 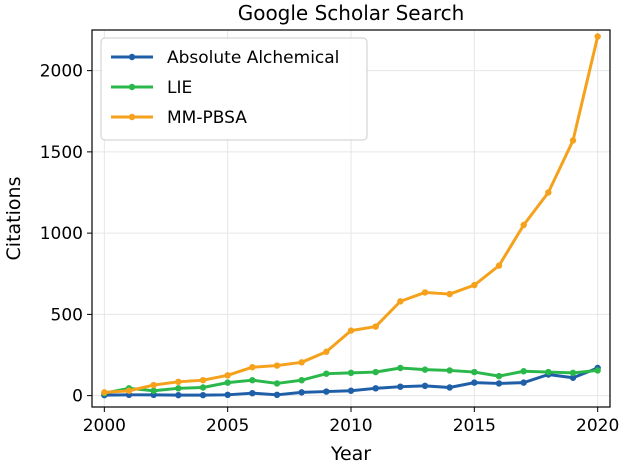 I want to click on legend: Absolute Alchemical LIE MM-PBSA, so click(x=234, y=89).